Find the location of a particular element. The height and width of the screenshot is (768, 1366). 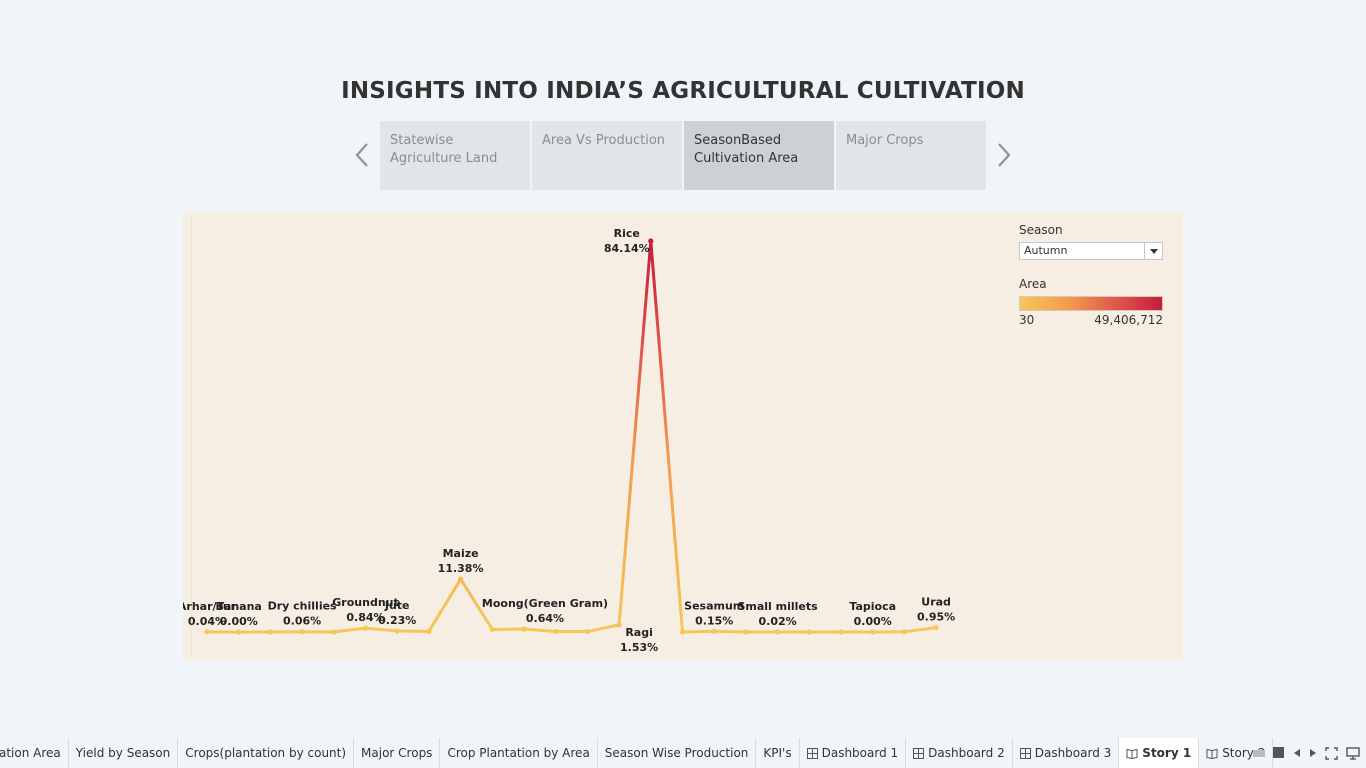

presentation-icon is located at coordinates (1353, 753).